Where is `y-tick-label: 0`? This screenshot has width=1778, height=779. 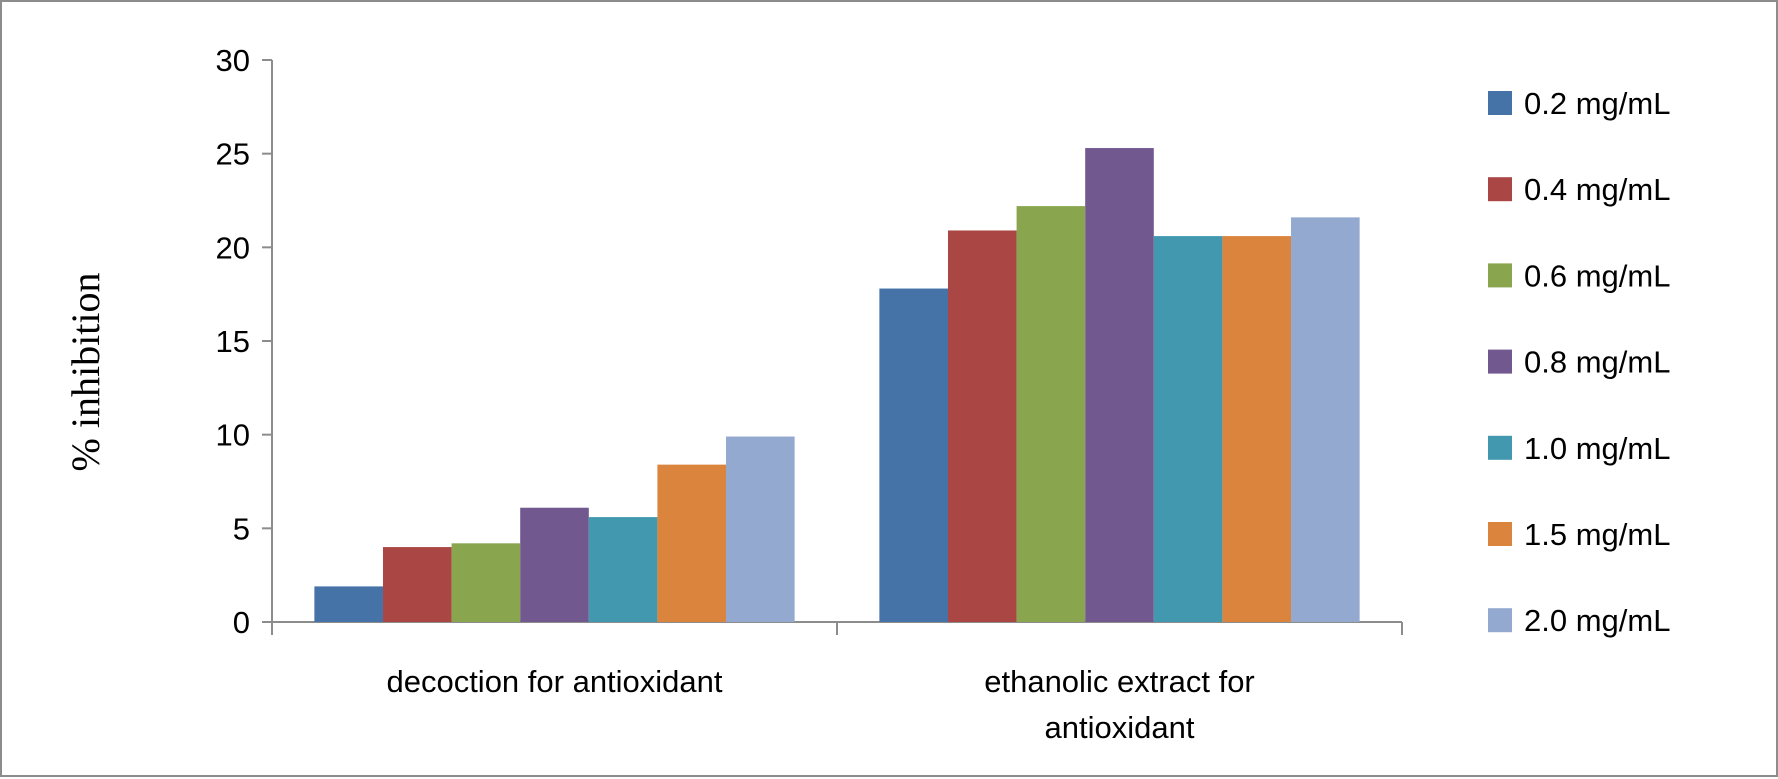
y-tick-label: 0 is located at coordinates (241, 622).